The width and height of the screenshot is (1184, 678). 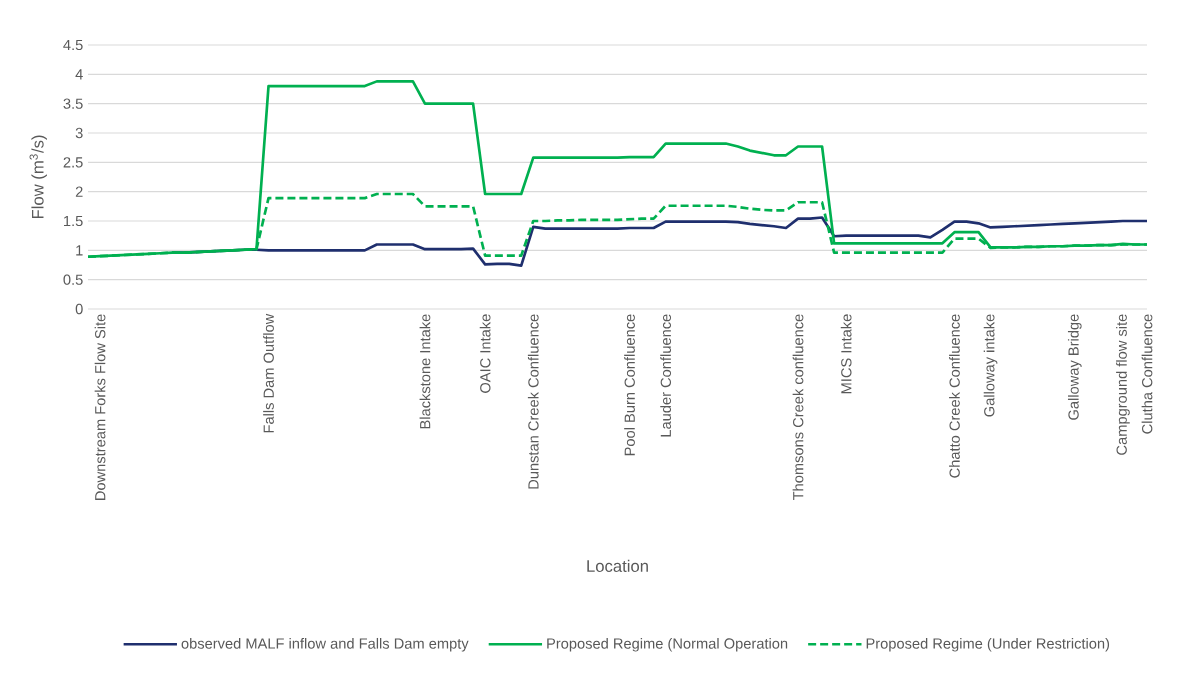 What do you see at coordinates (1147, 374) in the screenshot?
I see `x-tick-label: Clutha Confluence` at bounding box center [1147, 374].